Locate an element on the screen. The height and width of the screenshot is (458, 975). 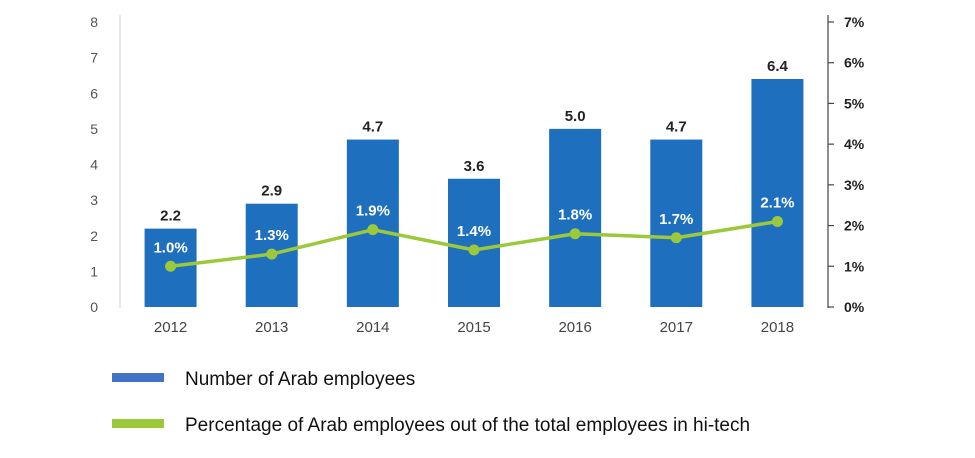
bar-value-label: 2.2 is located at coordinates (170, 216).